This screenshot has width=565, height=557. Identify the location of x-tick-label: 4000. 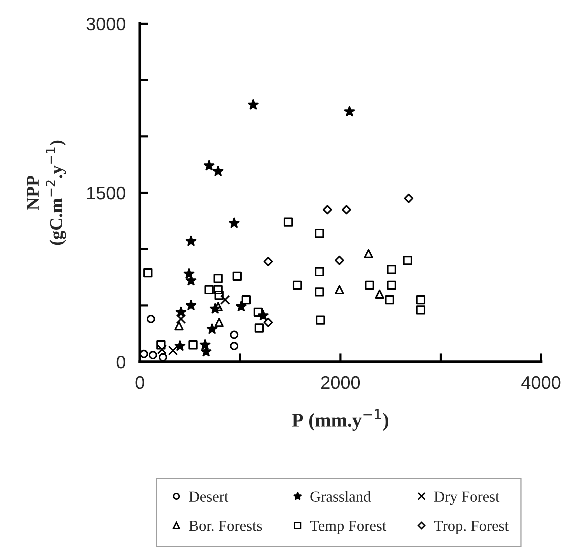
(541, 383).